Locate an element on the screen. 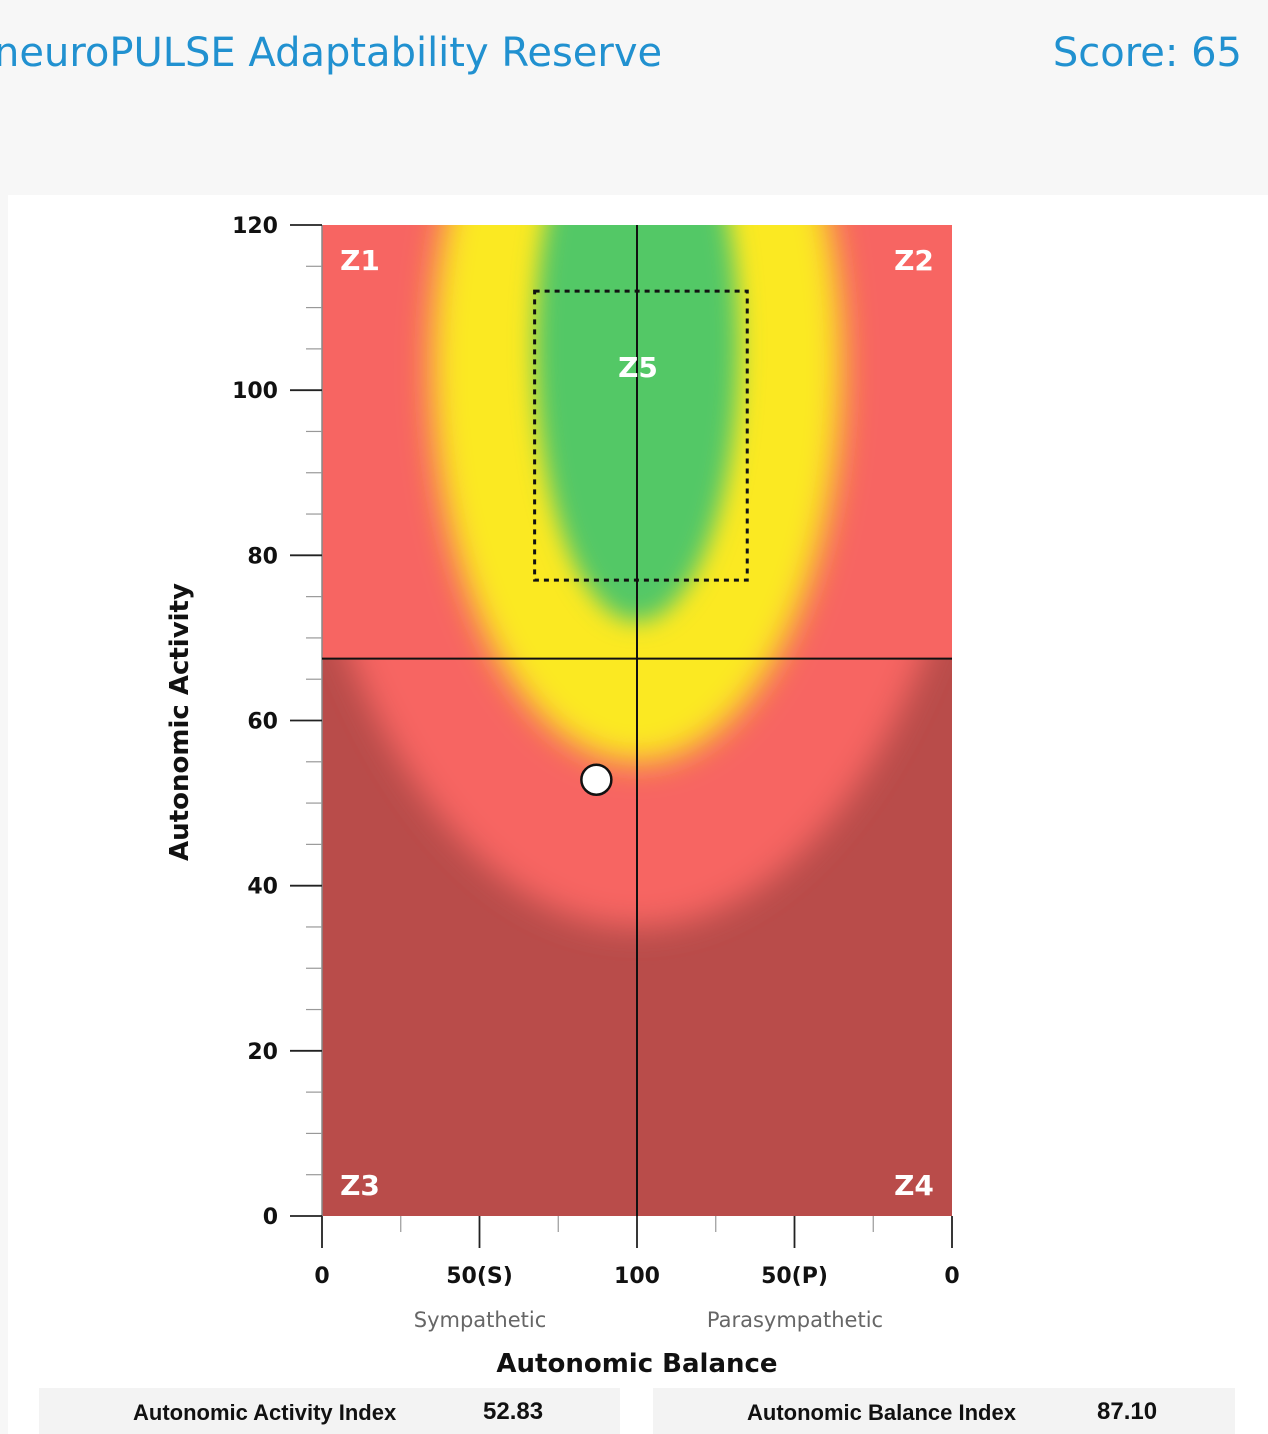  x-side-label-parasympathetic: Parasympathetic is located at coordinates (795, 1320).